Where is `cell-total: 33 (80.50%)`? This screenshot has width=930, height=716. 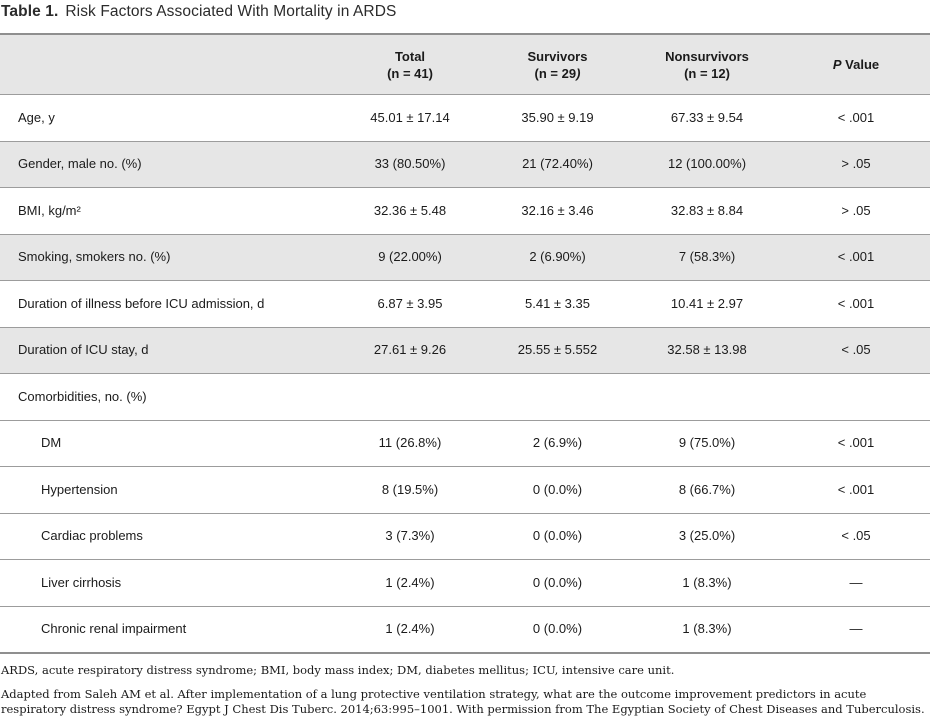
cell-total: 33 (80.50%) is located at coordinates (410, 164).